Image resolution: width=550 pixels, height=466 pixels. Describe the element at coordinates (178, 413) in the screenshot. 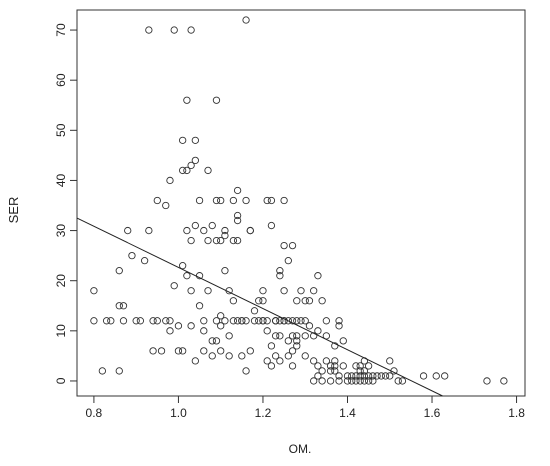

I see `x-tick-label: 1.0` at that location.